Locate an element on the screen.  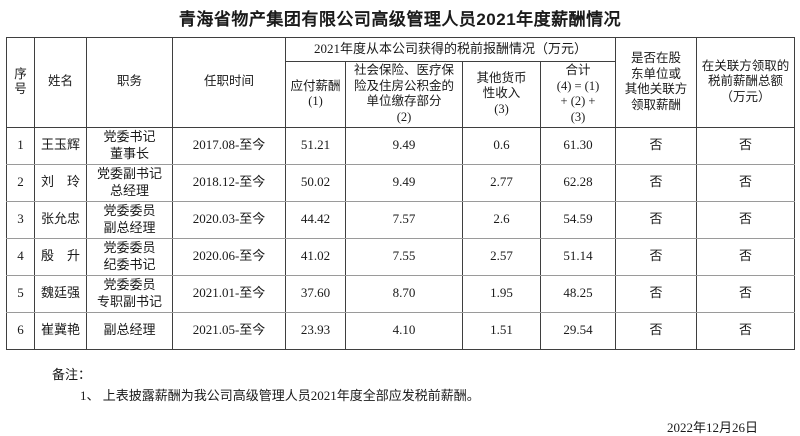
cell-name: 崔冀艳 is located at coordinates (60, 330).